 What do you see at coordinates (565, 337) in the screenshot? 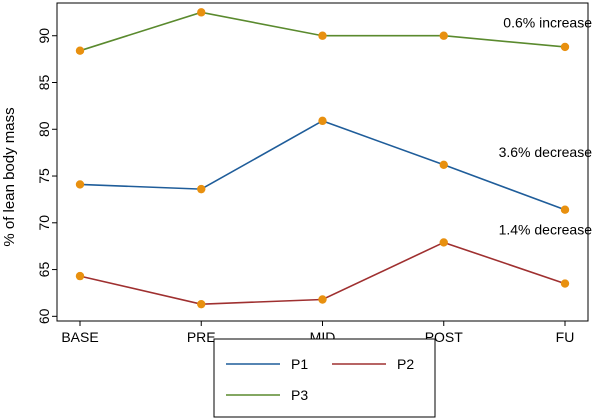
I see `x-tick-label: FU` at bounding box center [565, 337].